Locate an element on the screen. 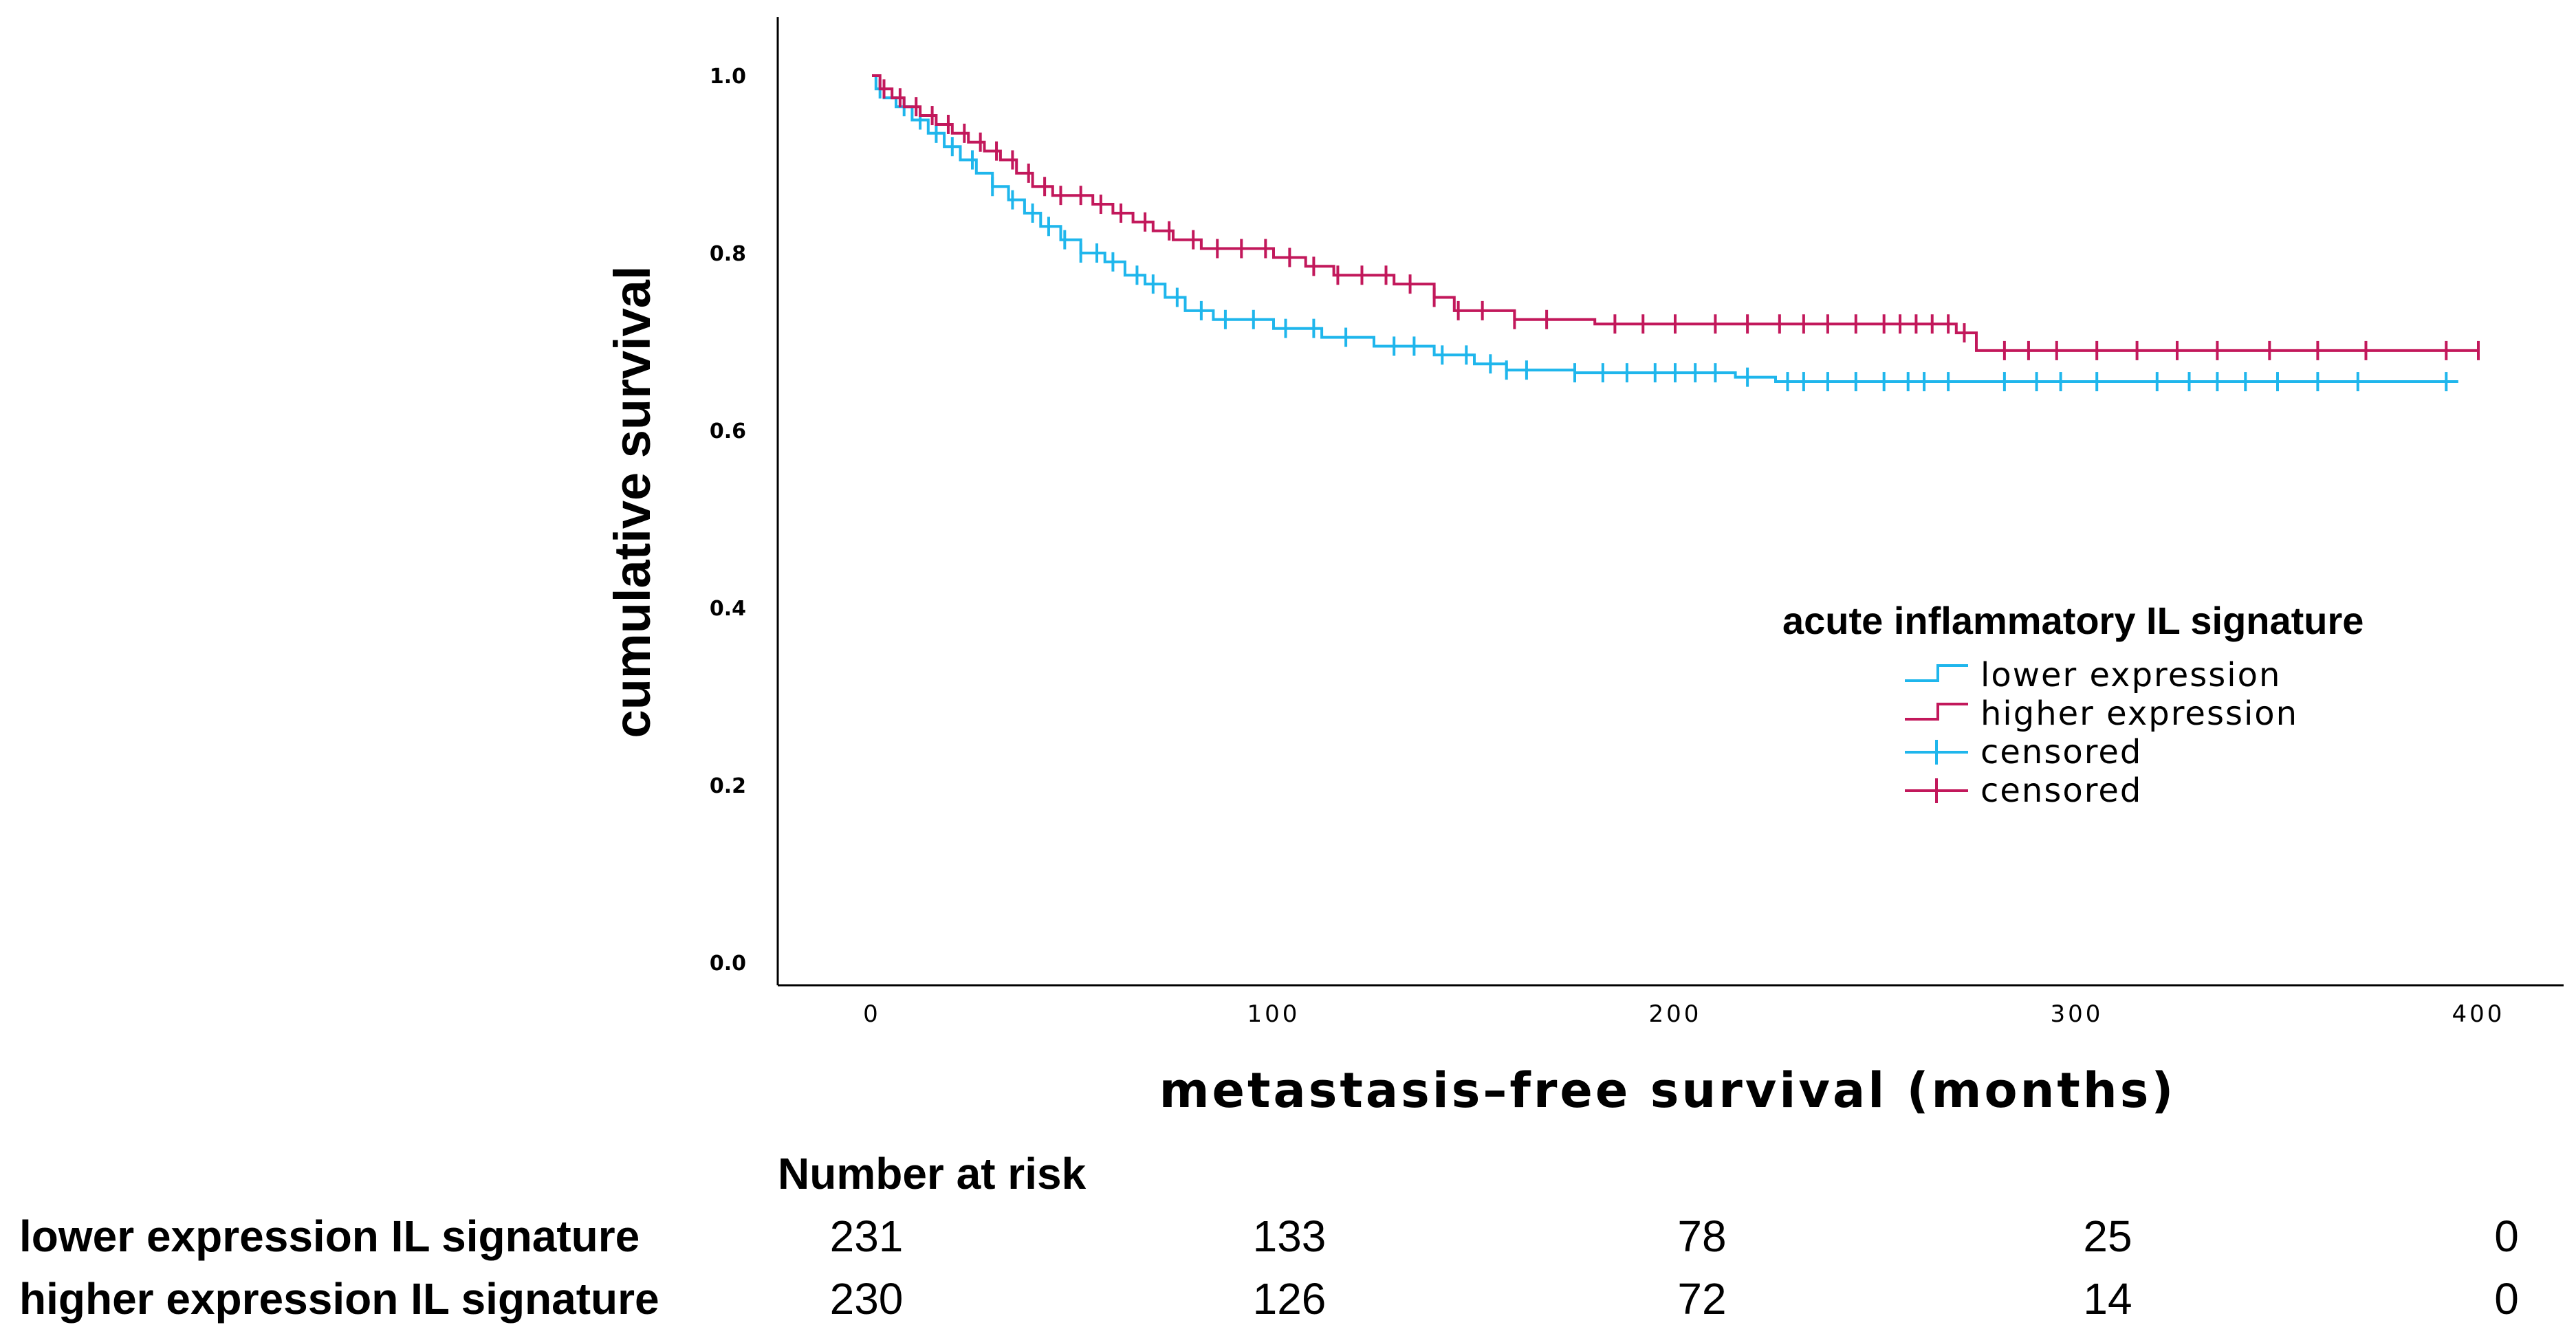  x-tick-label: 400 is located at coordinates (2478, 1014).